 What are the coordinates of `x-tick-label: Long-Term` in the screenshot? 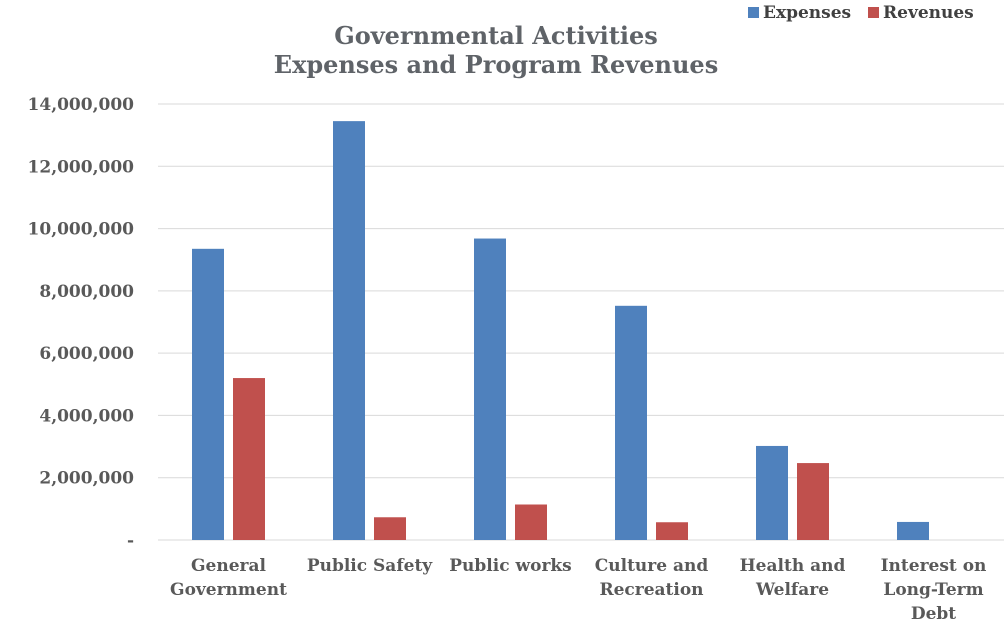 It's located at (933, 590).